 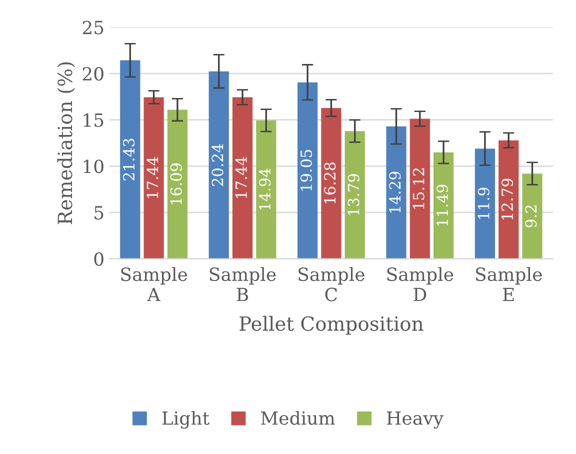 I want to click on data-label: 13.79, so click(x=354, y=194).